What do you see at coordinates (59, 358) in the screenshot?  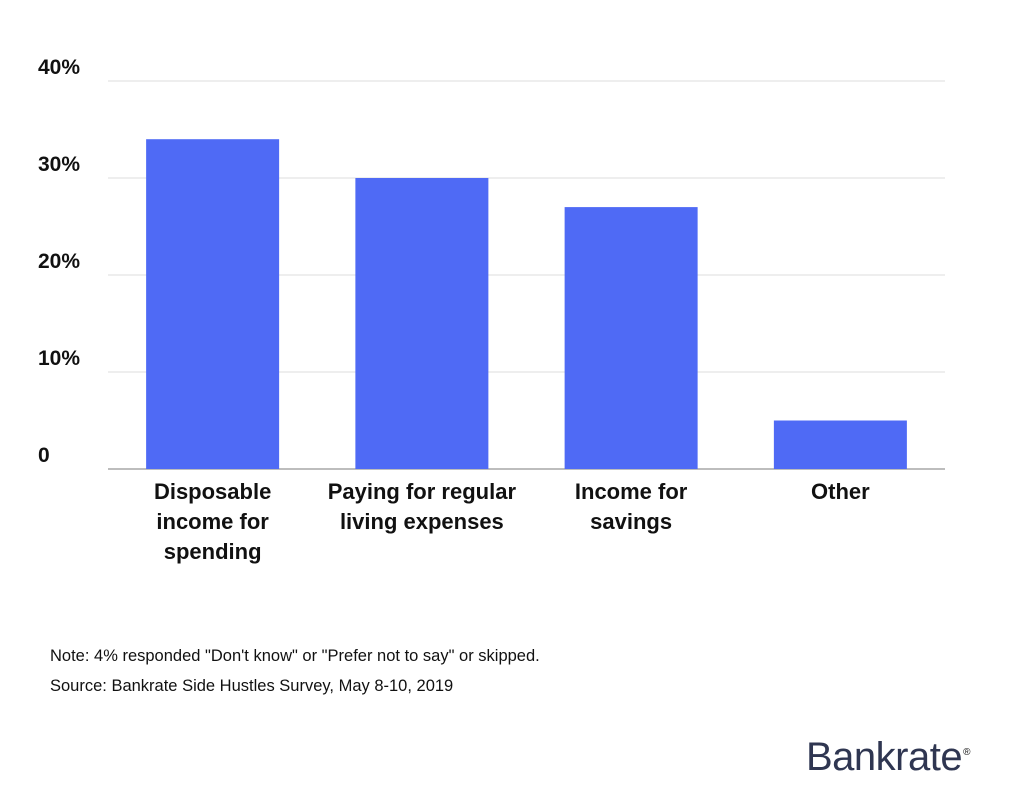 I see `y-tick-label: 10%` at bounding box center [59, 358].